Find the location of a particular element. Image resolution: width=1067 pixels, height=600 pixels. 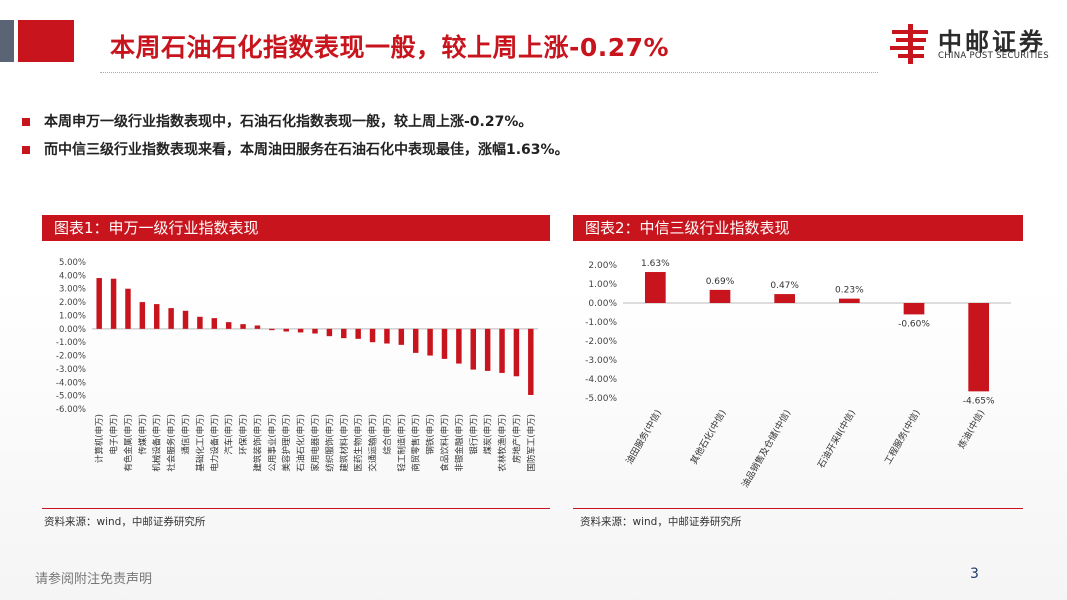

chart1-category-label: 农林牧渔(申万) is located at coordinates (502, 443).